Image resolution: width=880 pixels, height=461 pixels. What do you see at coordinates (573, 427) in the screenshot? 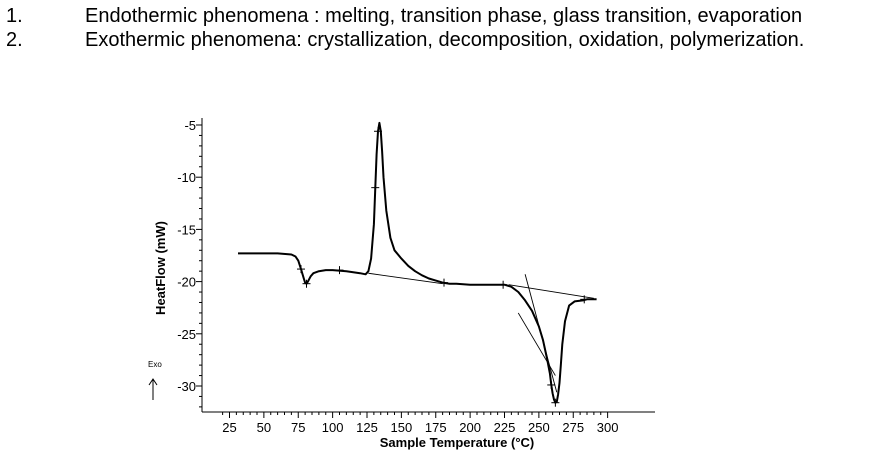
I see `x-tick-label: 275` at bounding box center [573, 427].